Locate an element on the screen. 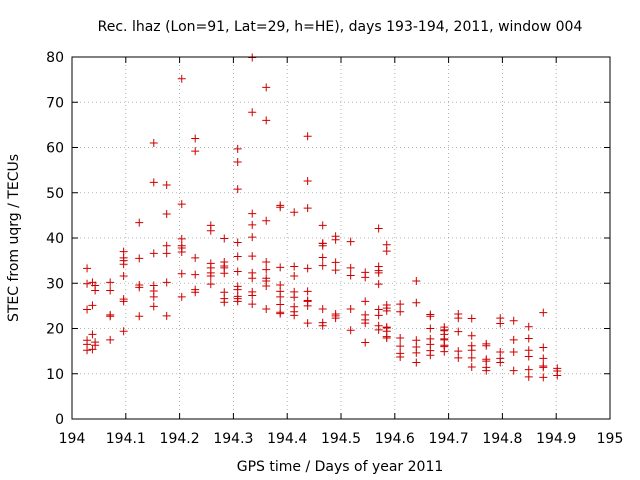  x-tick-label: 195 is located at coordinates (610, 439).